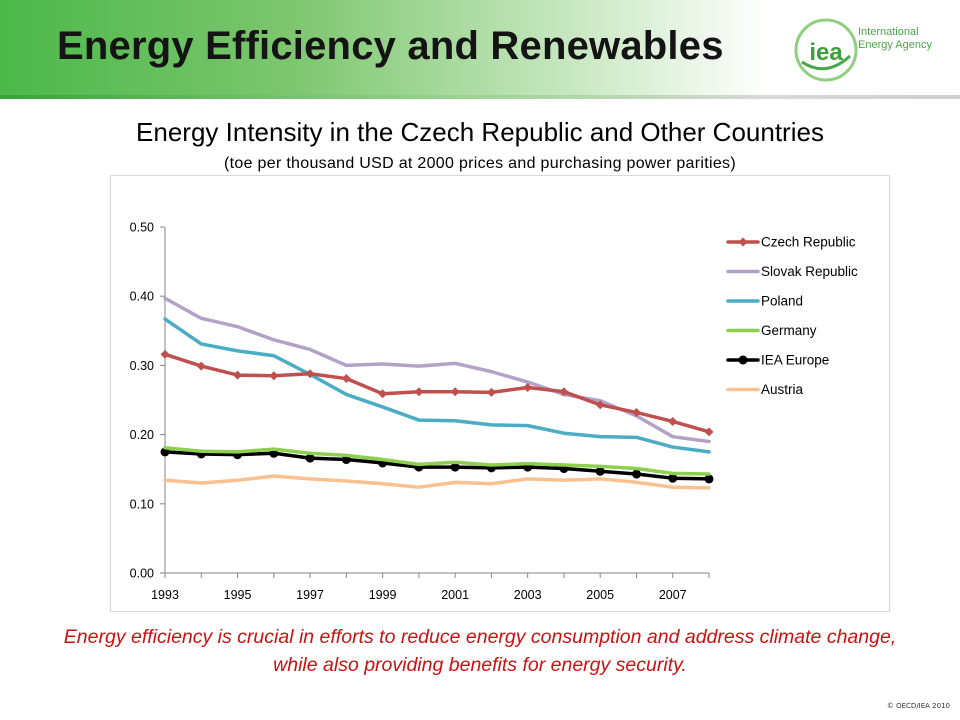 This screenshot has width=960, height=720. I want to click on slide-title: Energy Efficiency and Renewables, so click(390, 46).